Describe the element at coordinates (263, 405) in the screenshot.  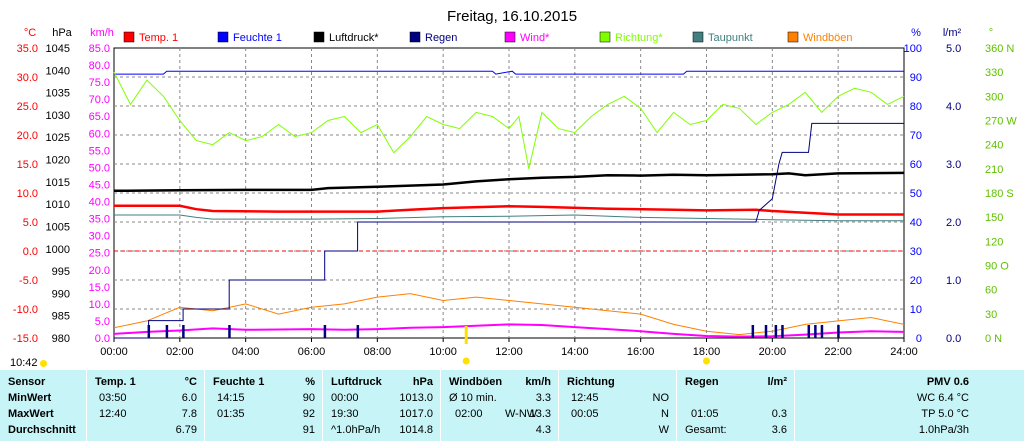
I see `humidity-column: Feuchte 1 % 14:15 90 01:35 92 91` at that location.